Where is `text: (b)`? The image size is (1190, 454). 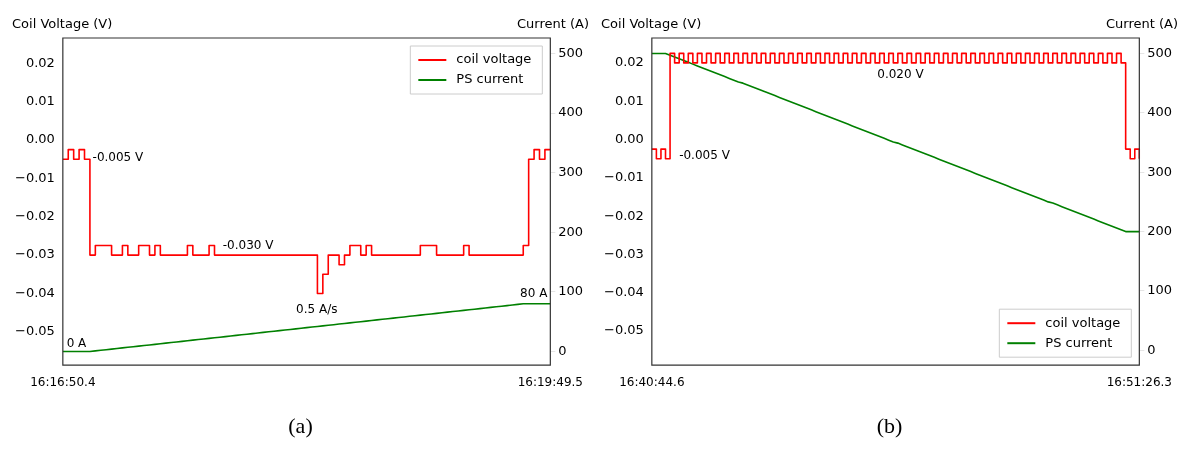
text: (b) is located at coordinates (889, 425).